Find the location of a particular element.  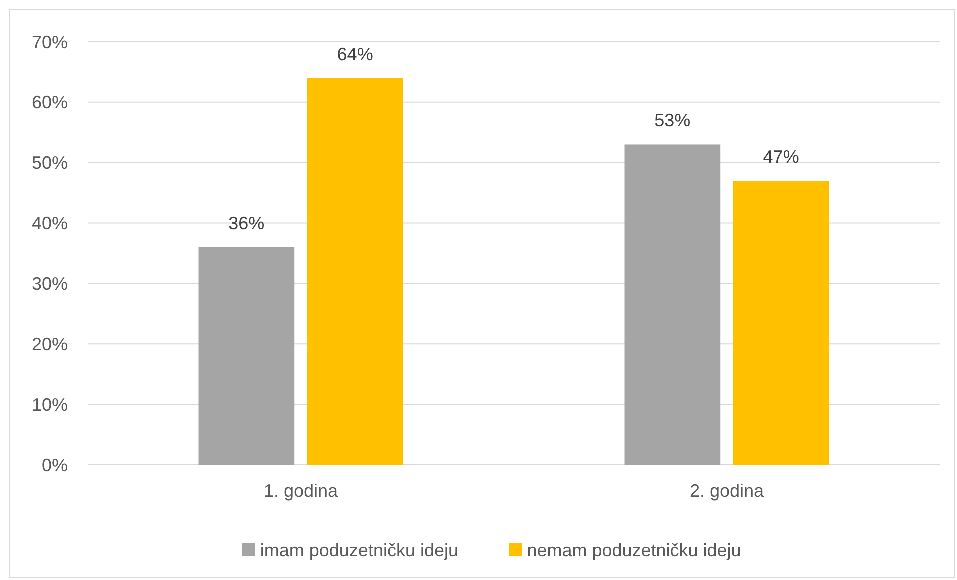

y-tick-label: 20% is located at coordinates (50, 344).